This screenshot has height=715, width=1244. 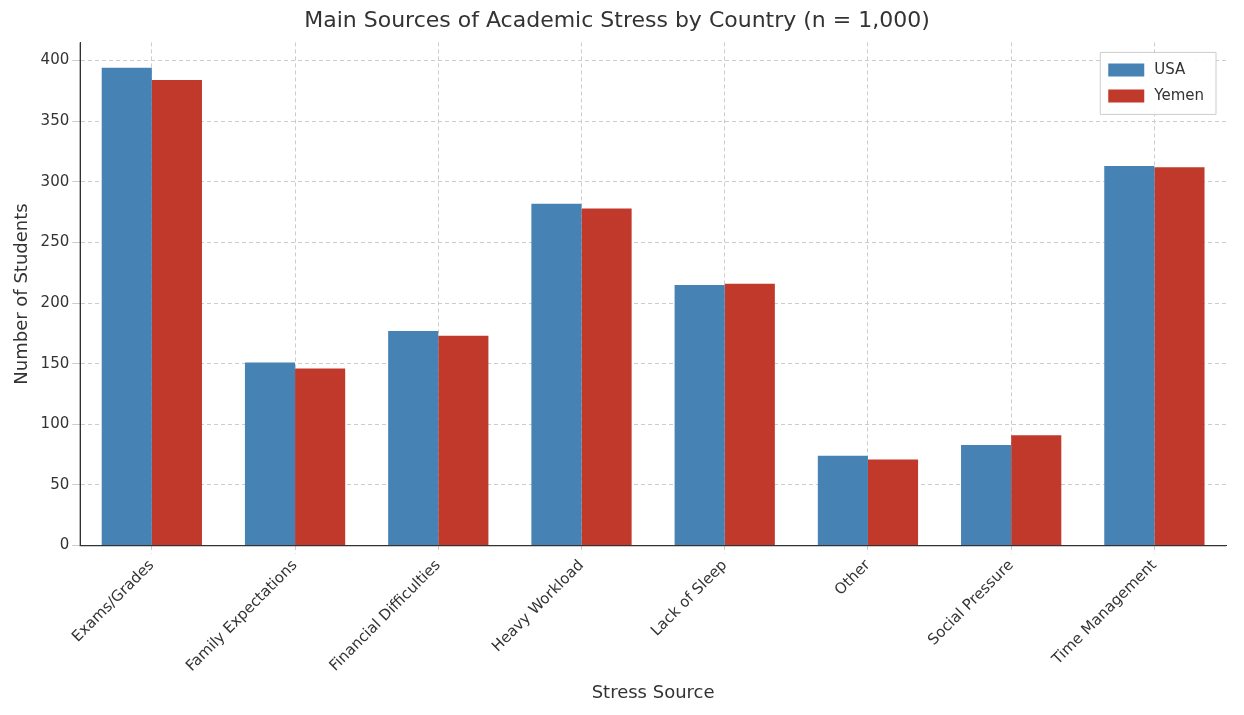 I want to click on legend-label: Yemen, so click(x=1178, y=95).